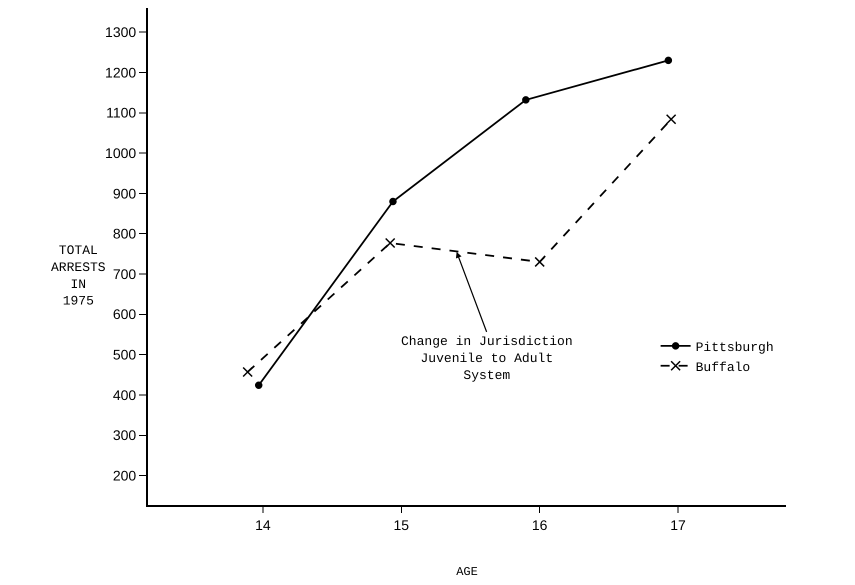 The image size is (855, 585). Describe the element at coordinates (120, 32) in the screenshot. I see `y-tick-label: 1300` at that location.